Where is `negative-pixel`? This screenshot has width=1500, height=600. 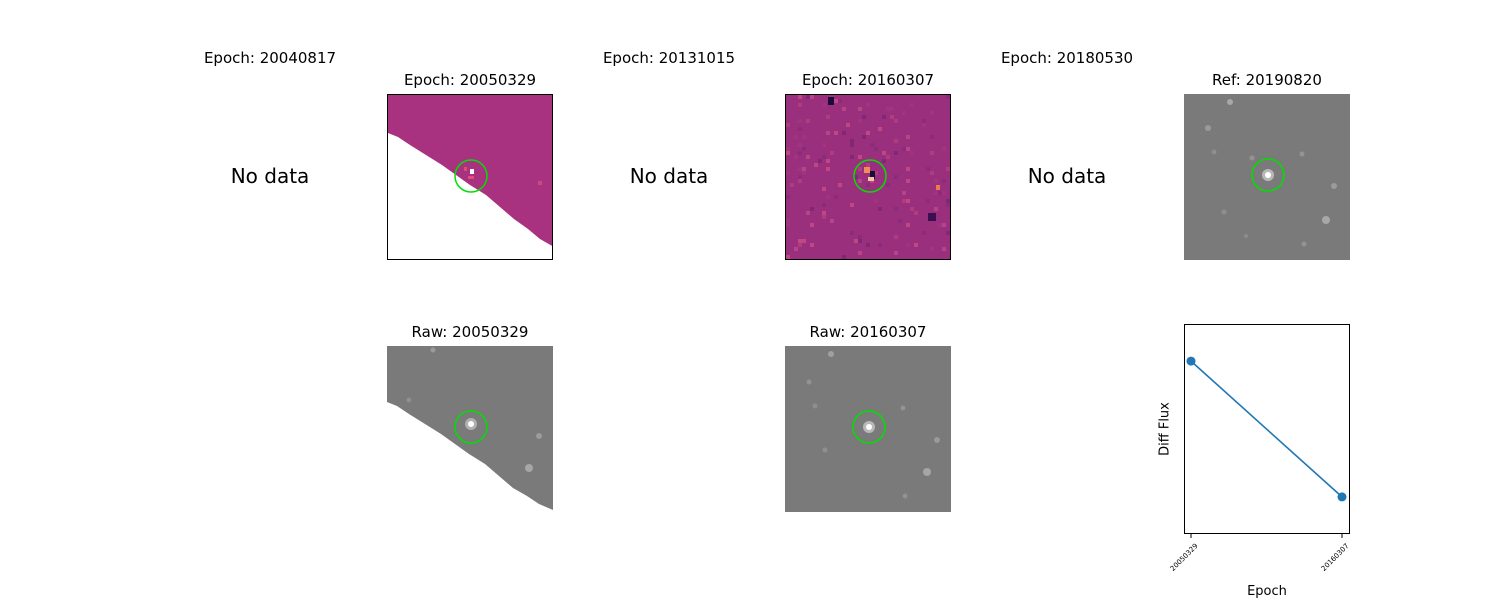
negative-pixel is located at coordinates (872, 175).